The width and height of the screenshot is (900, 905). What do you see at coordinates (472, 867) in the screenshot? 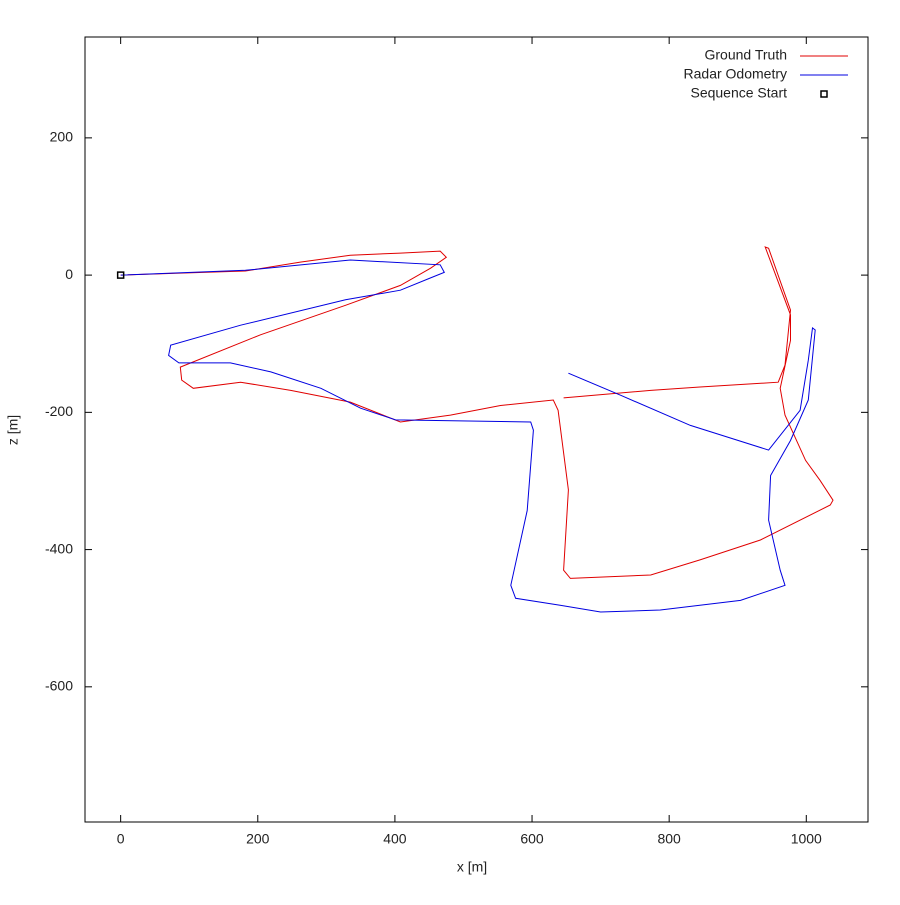
I see `x-axis-label: x [m]` at bounding box center [472, 867].